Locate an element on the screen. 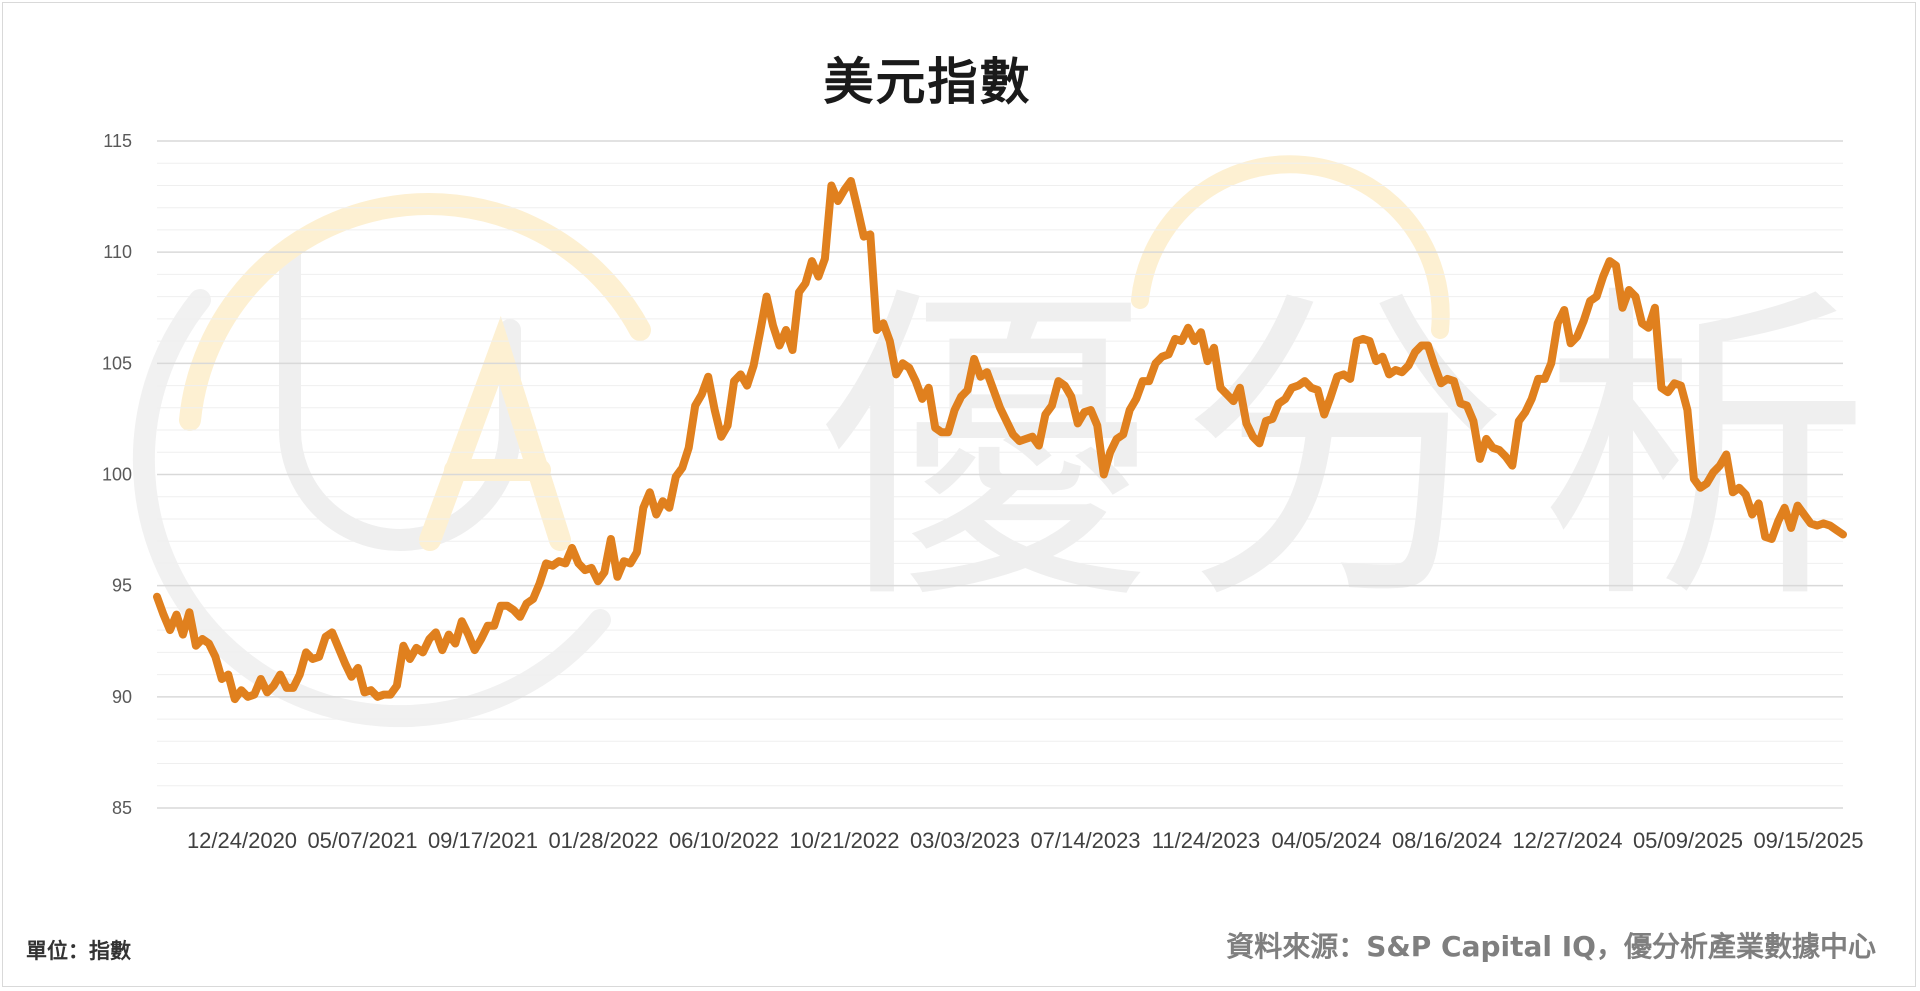 This screenshot has height=991, width=1920. y-axis-ticks: 85 90 95 100 105 110 115 is located at coordinates (117, 474).